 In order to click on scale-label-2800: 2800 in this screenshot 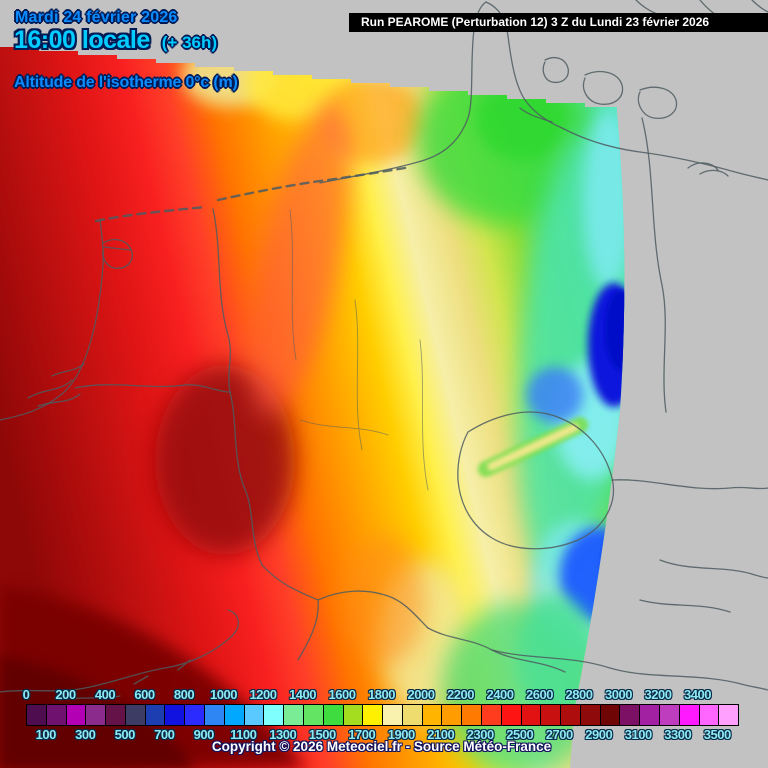, I will do `click(579, 694)`.